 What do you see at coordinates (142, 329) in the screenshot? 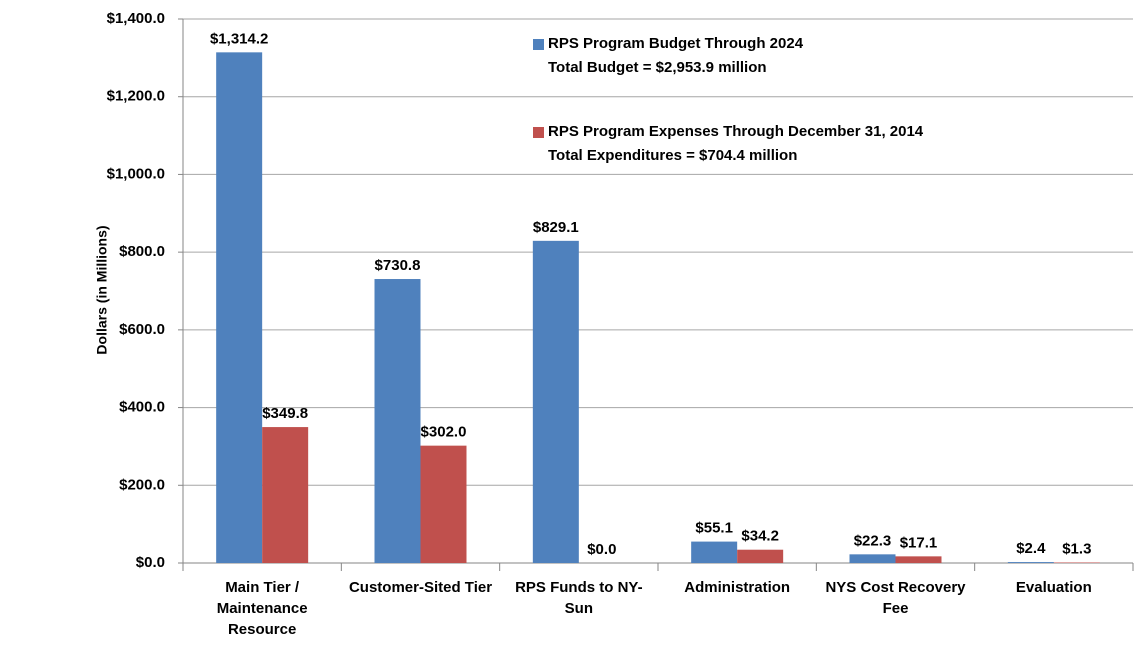
I see `y-tick-label: $600.0` at bounding box center [142, 329].